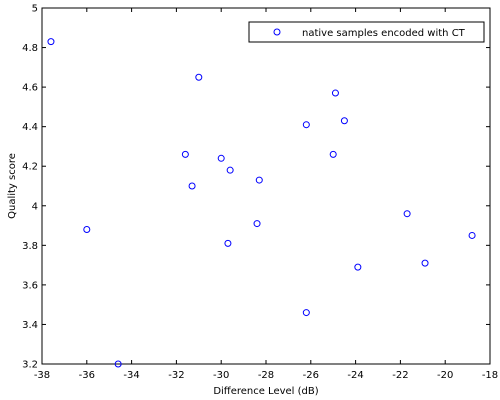  Describe the element at coordinates (176, 375) in the screenshot. I see `x-tick-label: -32` at that location.